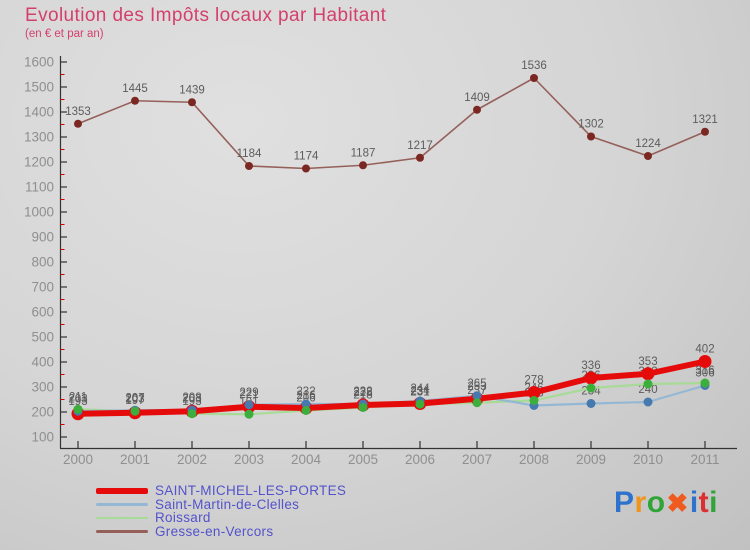  What do you see at coordinates (122, 504) in the screenshot?
I see `legend-swatch-saint-martin` at bounding box center [122, 504].